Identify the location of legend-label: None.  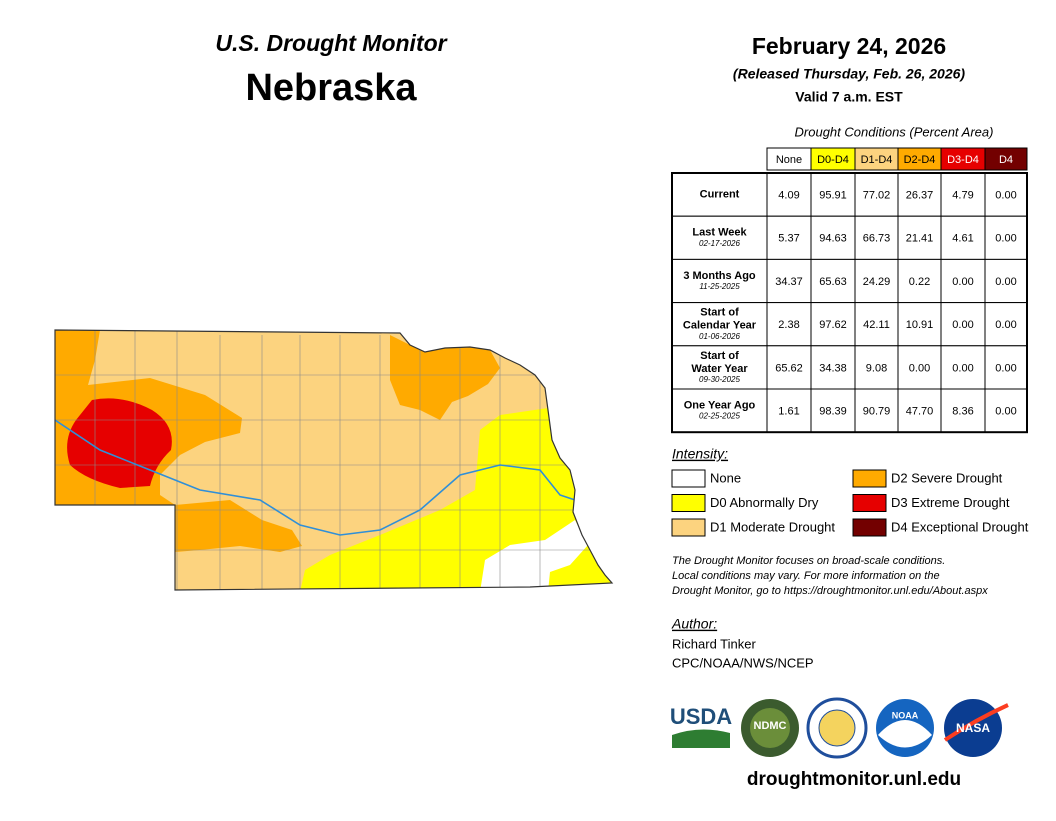
(725, 477).